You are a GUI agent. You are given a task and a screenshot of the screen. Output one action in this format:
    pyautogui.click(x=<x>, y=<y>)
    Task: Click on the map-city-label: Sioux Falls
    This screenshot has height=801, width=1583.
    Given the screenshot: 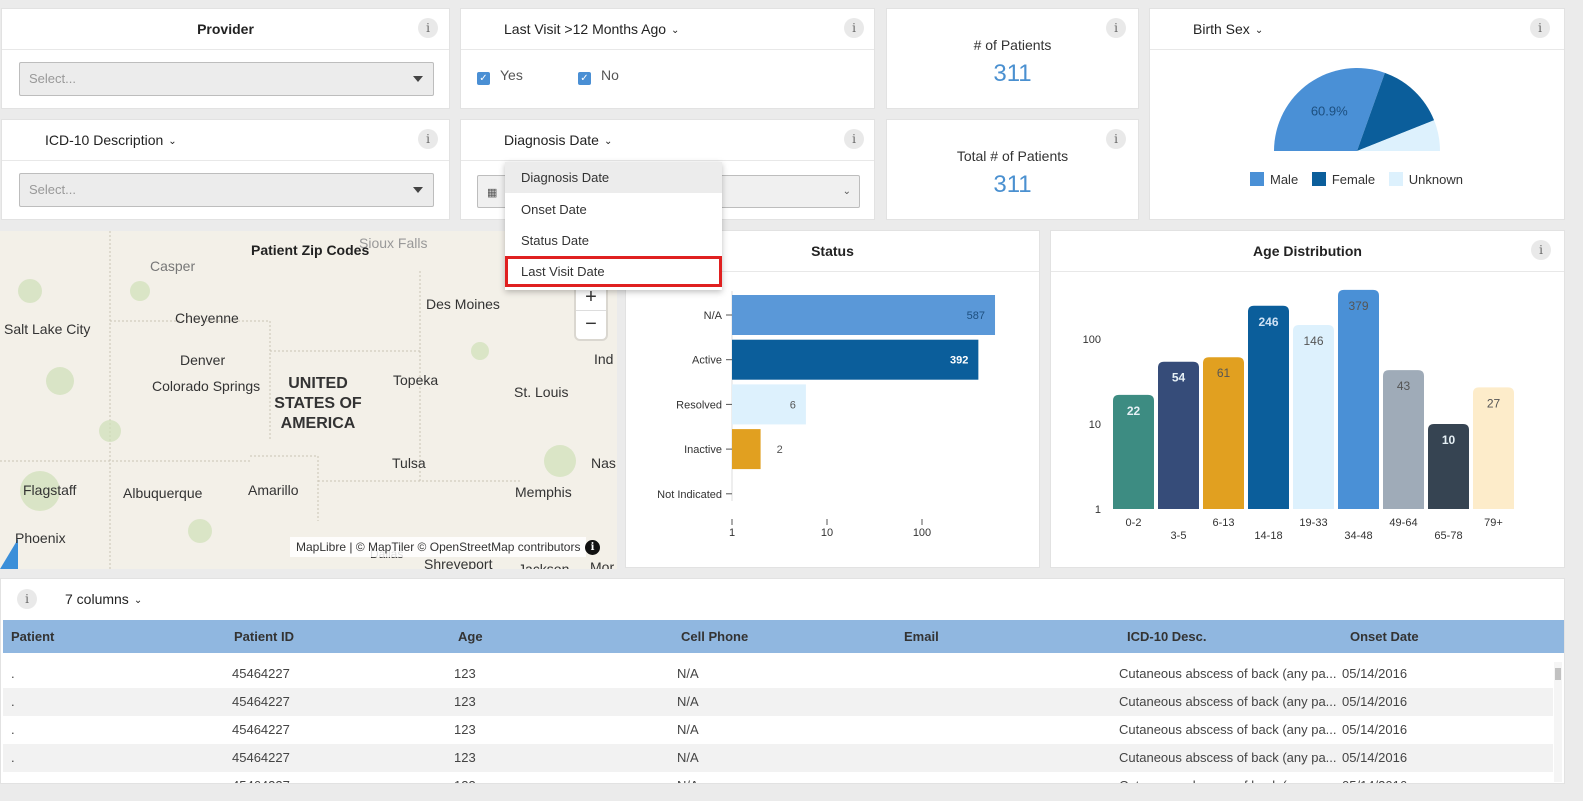 What is the action you would take?
    pyautogui.click(x=393, y=243)
    